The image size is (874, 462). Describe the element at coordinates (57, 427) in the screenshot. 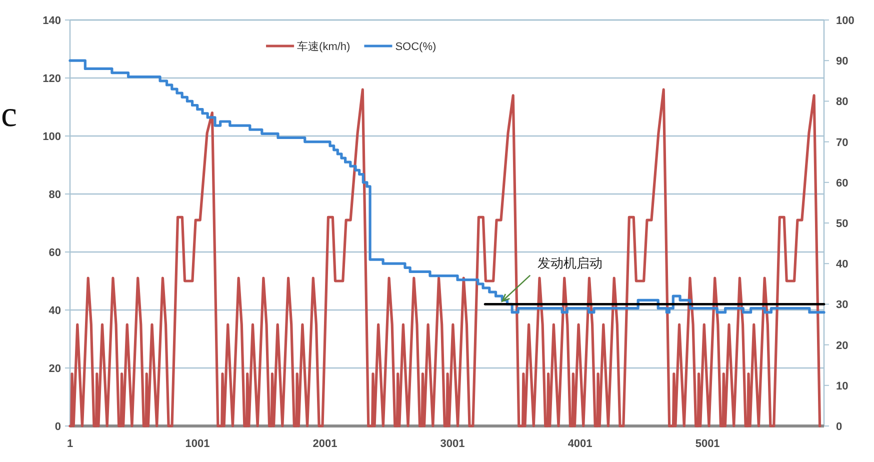

I see `y-tick-label: 0` at that location.